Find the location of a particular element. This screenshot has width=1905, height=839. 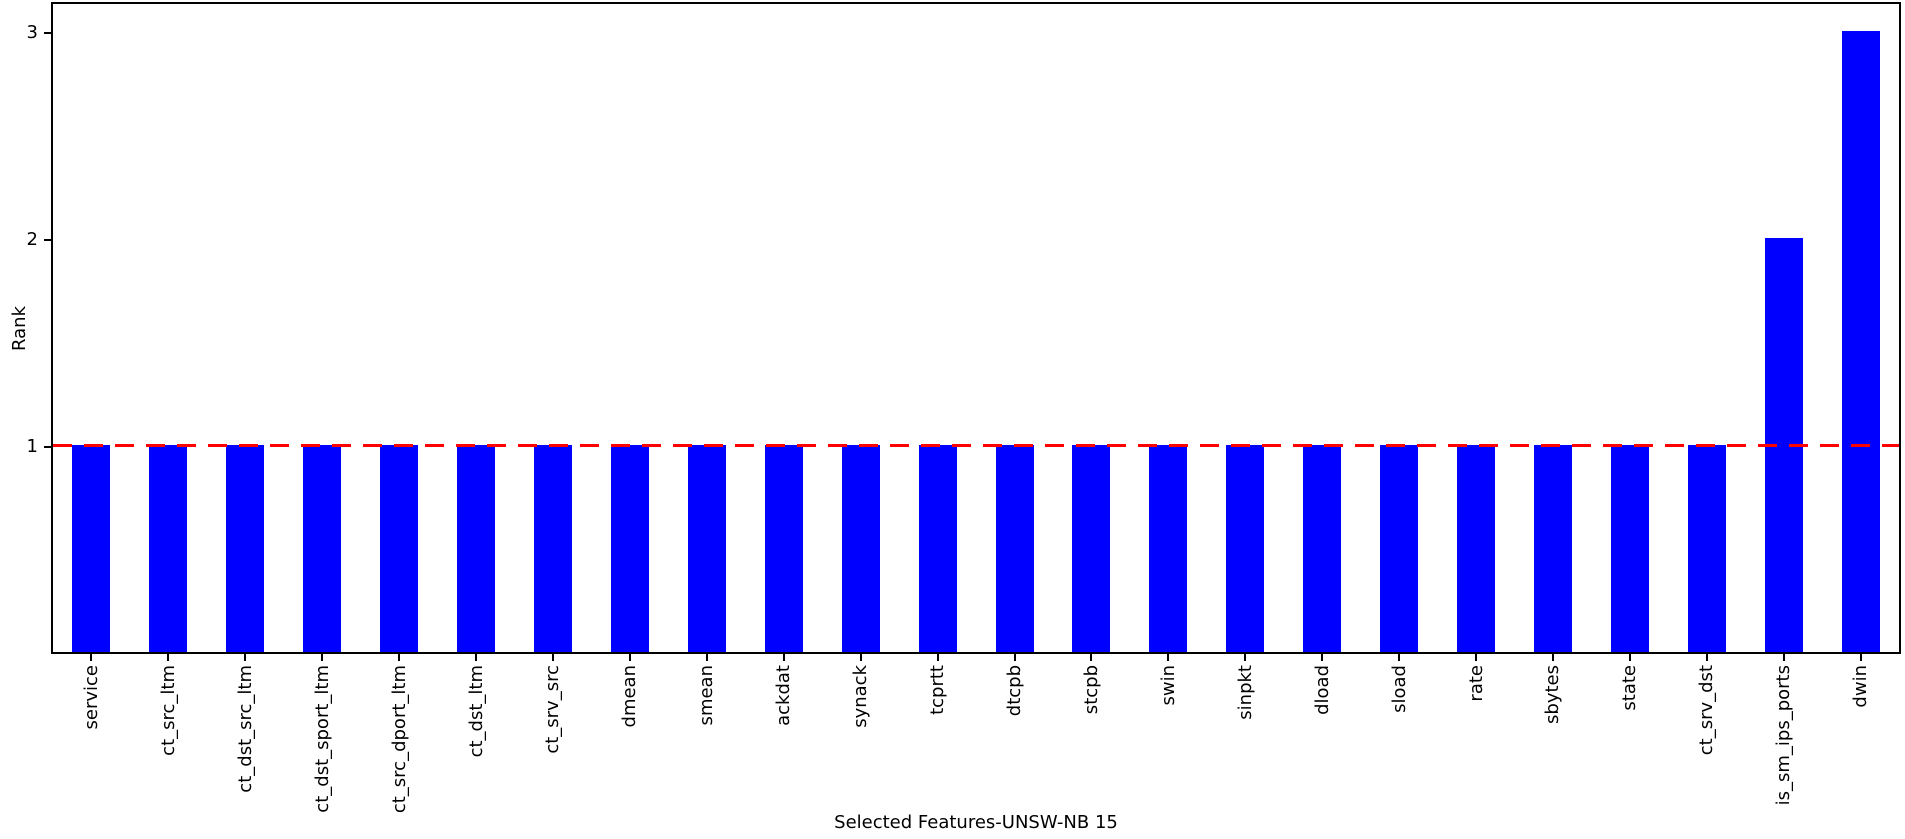

x-axis-label: Selected Features-UNSW-NB 15 is located at coordinates (976, 822).